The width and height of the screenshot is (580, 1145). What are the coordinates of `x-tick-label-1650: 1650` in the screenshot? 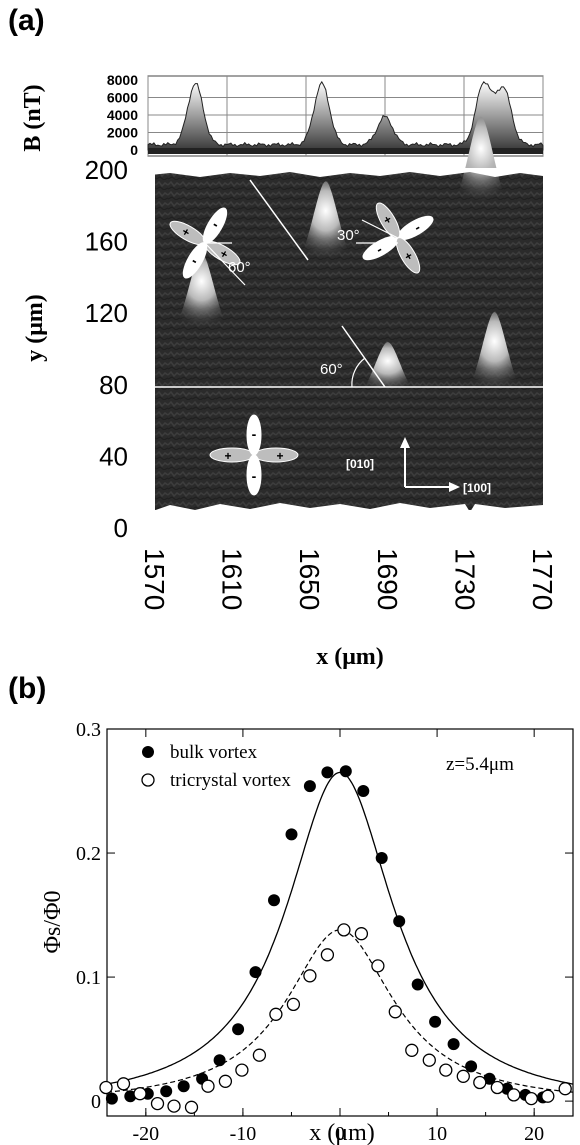 It's located at (309, 579).